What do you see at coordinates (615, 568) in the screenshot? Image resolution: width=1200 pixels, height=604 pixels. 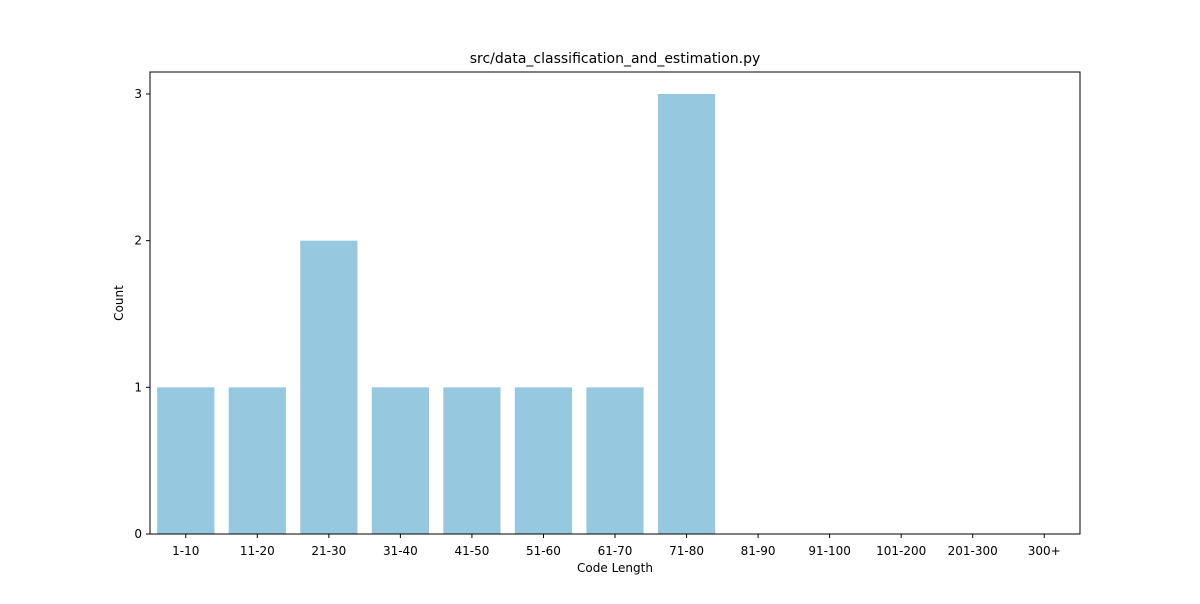 I see `x-axis-label: Code Length` at bounding box center [615, 568].